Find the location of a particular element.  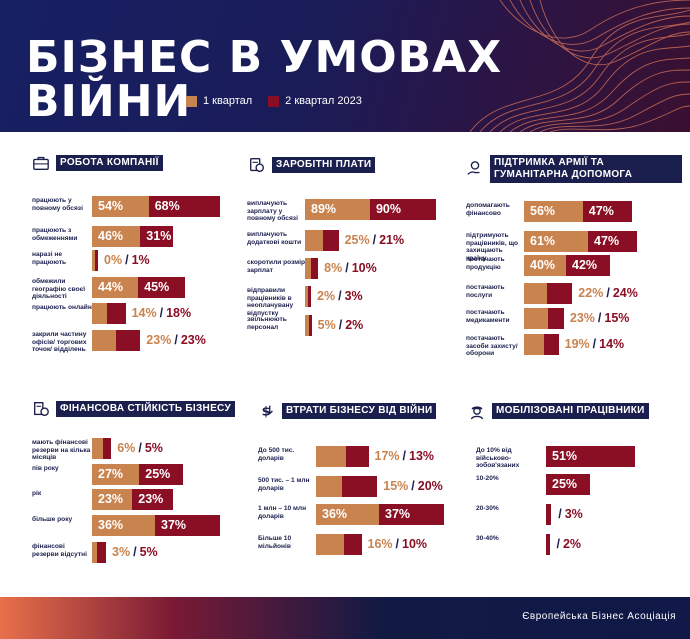

data-label-q1: 44% is located at coordinates (110, 287).